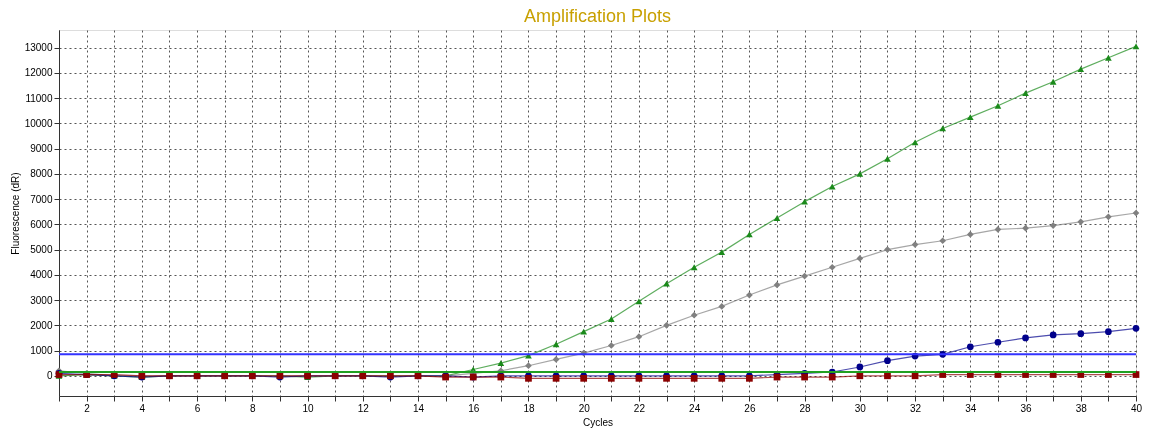 The image size is (1156, 433). Describe the element at coordinates (363, 408) in the screenshot. I see `x-tick-label: 12` at that location.